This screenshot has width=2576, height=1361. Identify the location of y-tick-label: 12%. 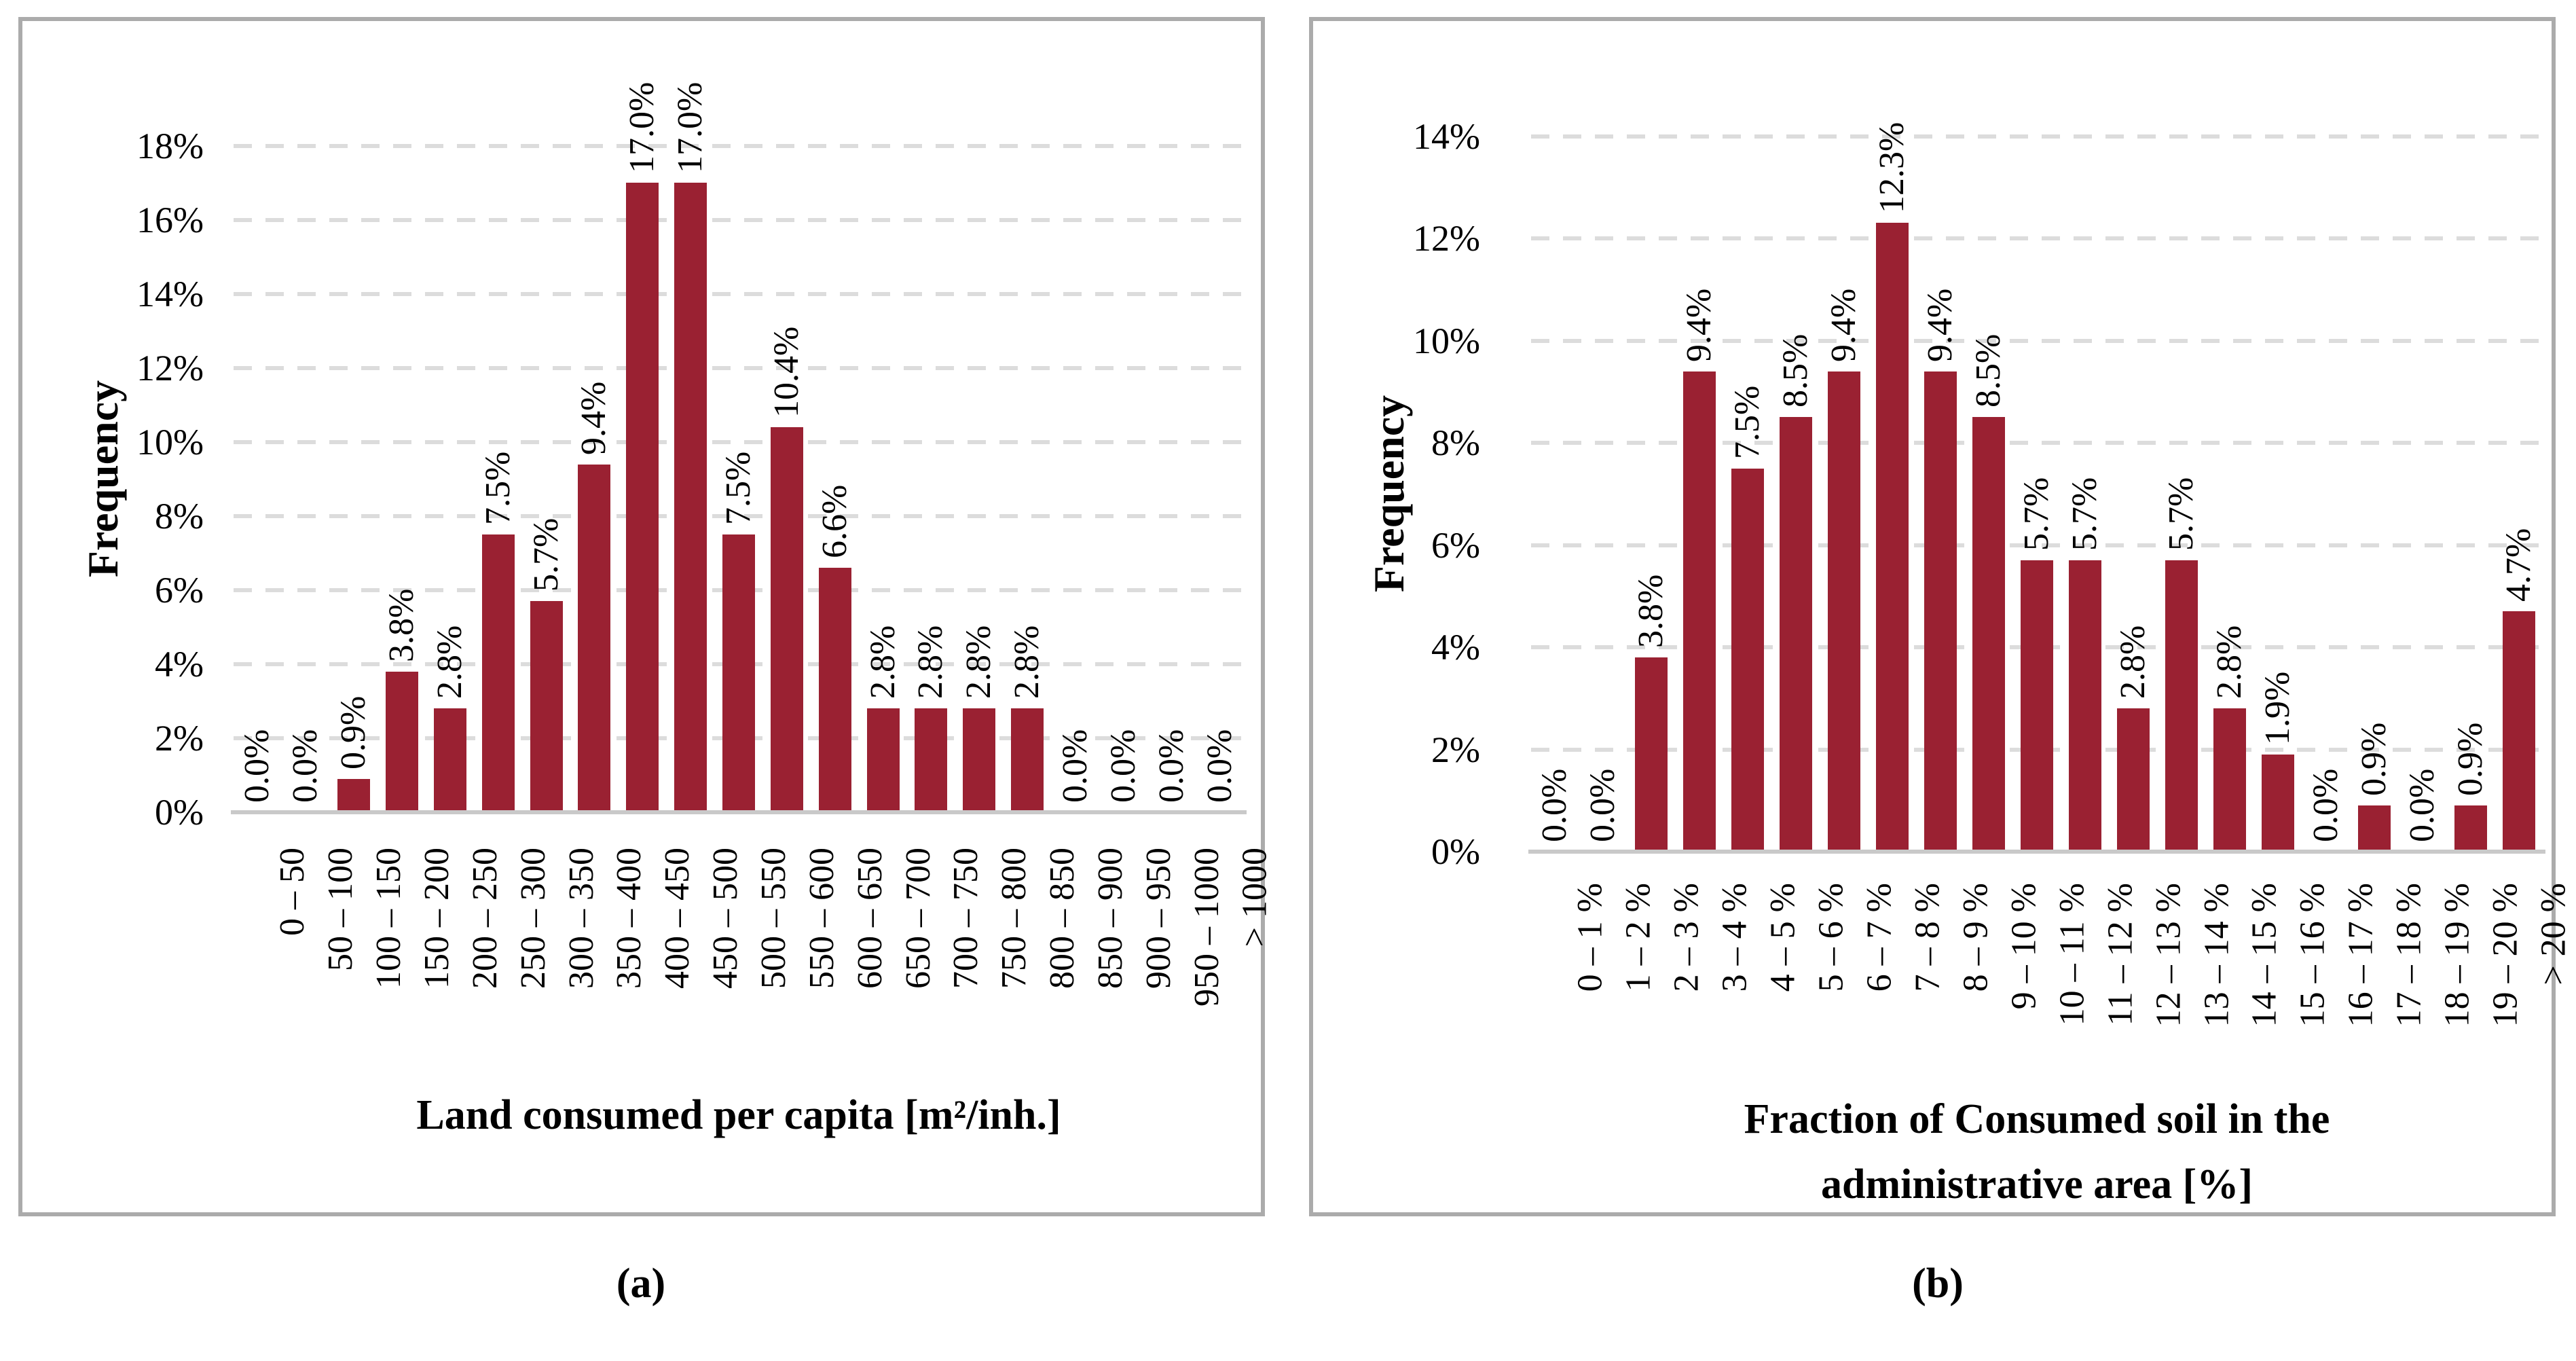
(170, 368).